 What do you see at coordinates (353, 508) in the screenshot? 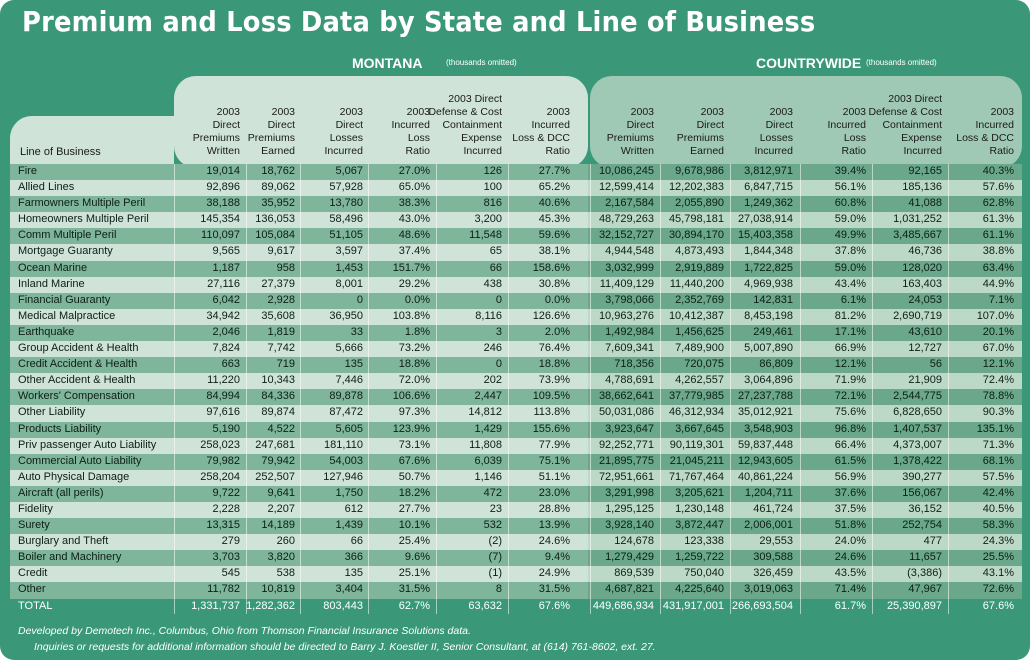
I see `montana-value-cell: 612` at bounding box center [353, 508].